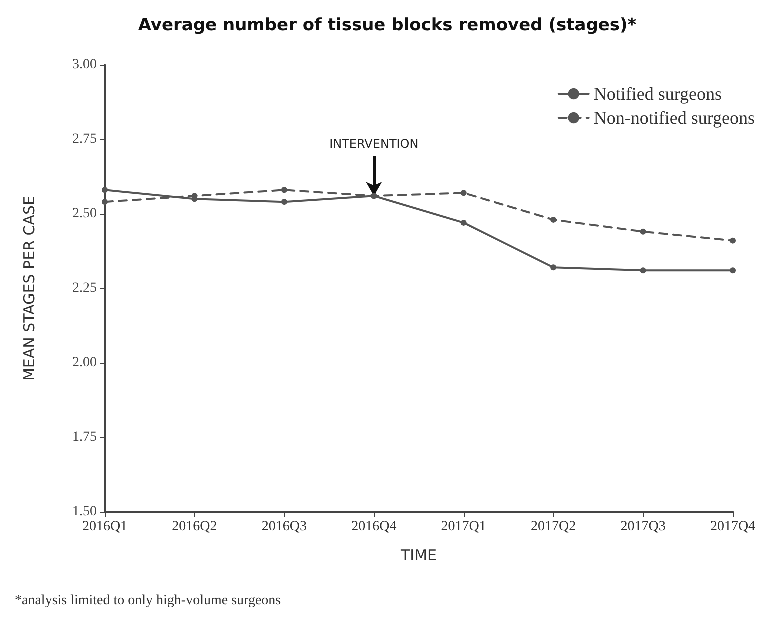 Image resolution: width=775 pixels, height=620 pixels. Describe the element at coordinates (387, 26) in the screenshot. I see `chart-title: Average number of tissue blocks removed (stages)*` at that location.